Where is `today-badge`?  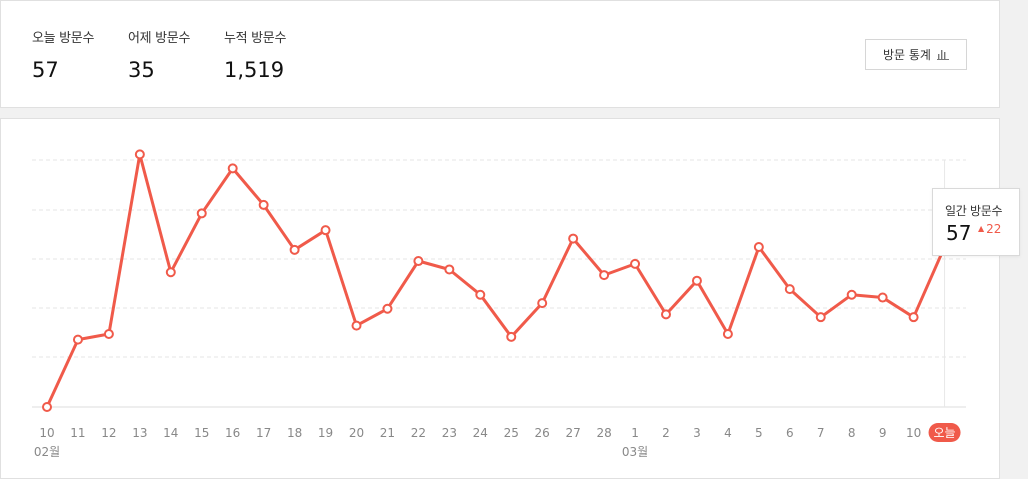 today-badge is located at coordinates (944, 432).